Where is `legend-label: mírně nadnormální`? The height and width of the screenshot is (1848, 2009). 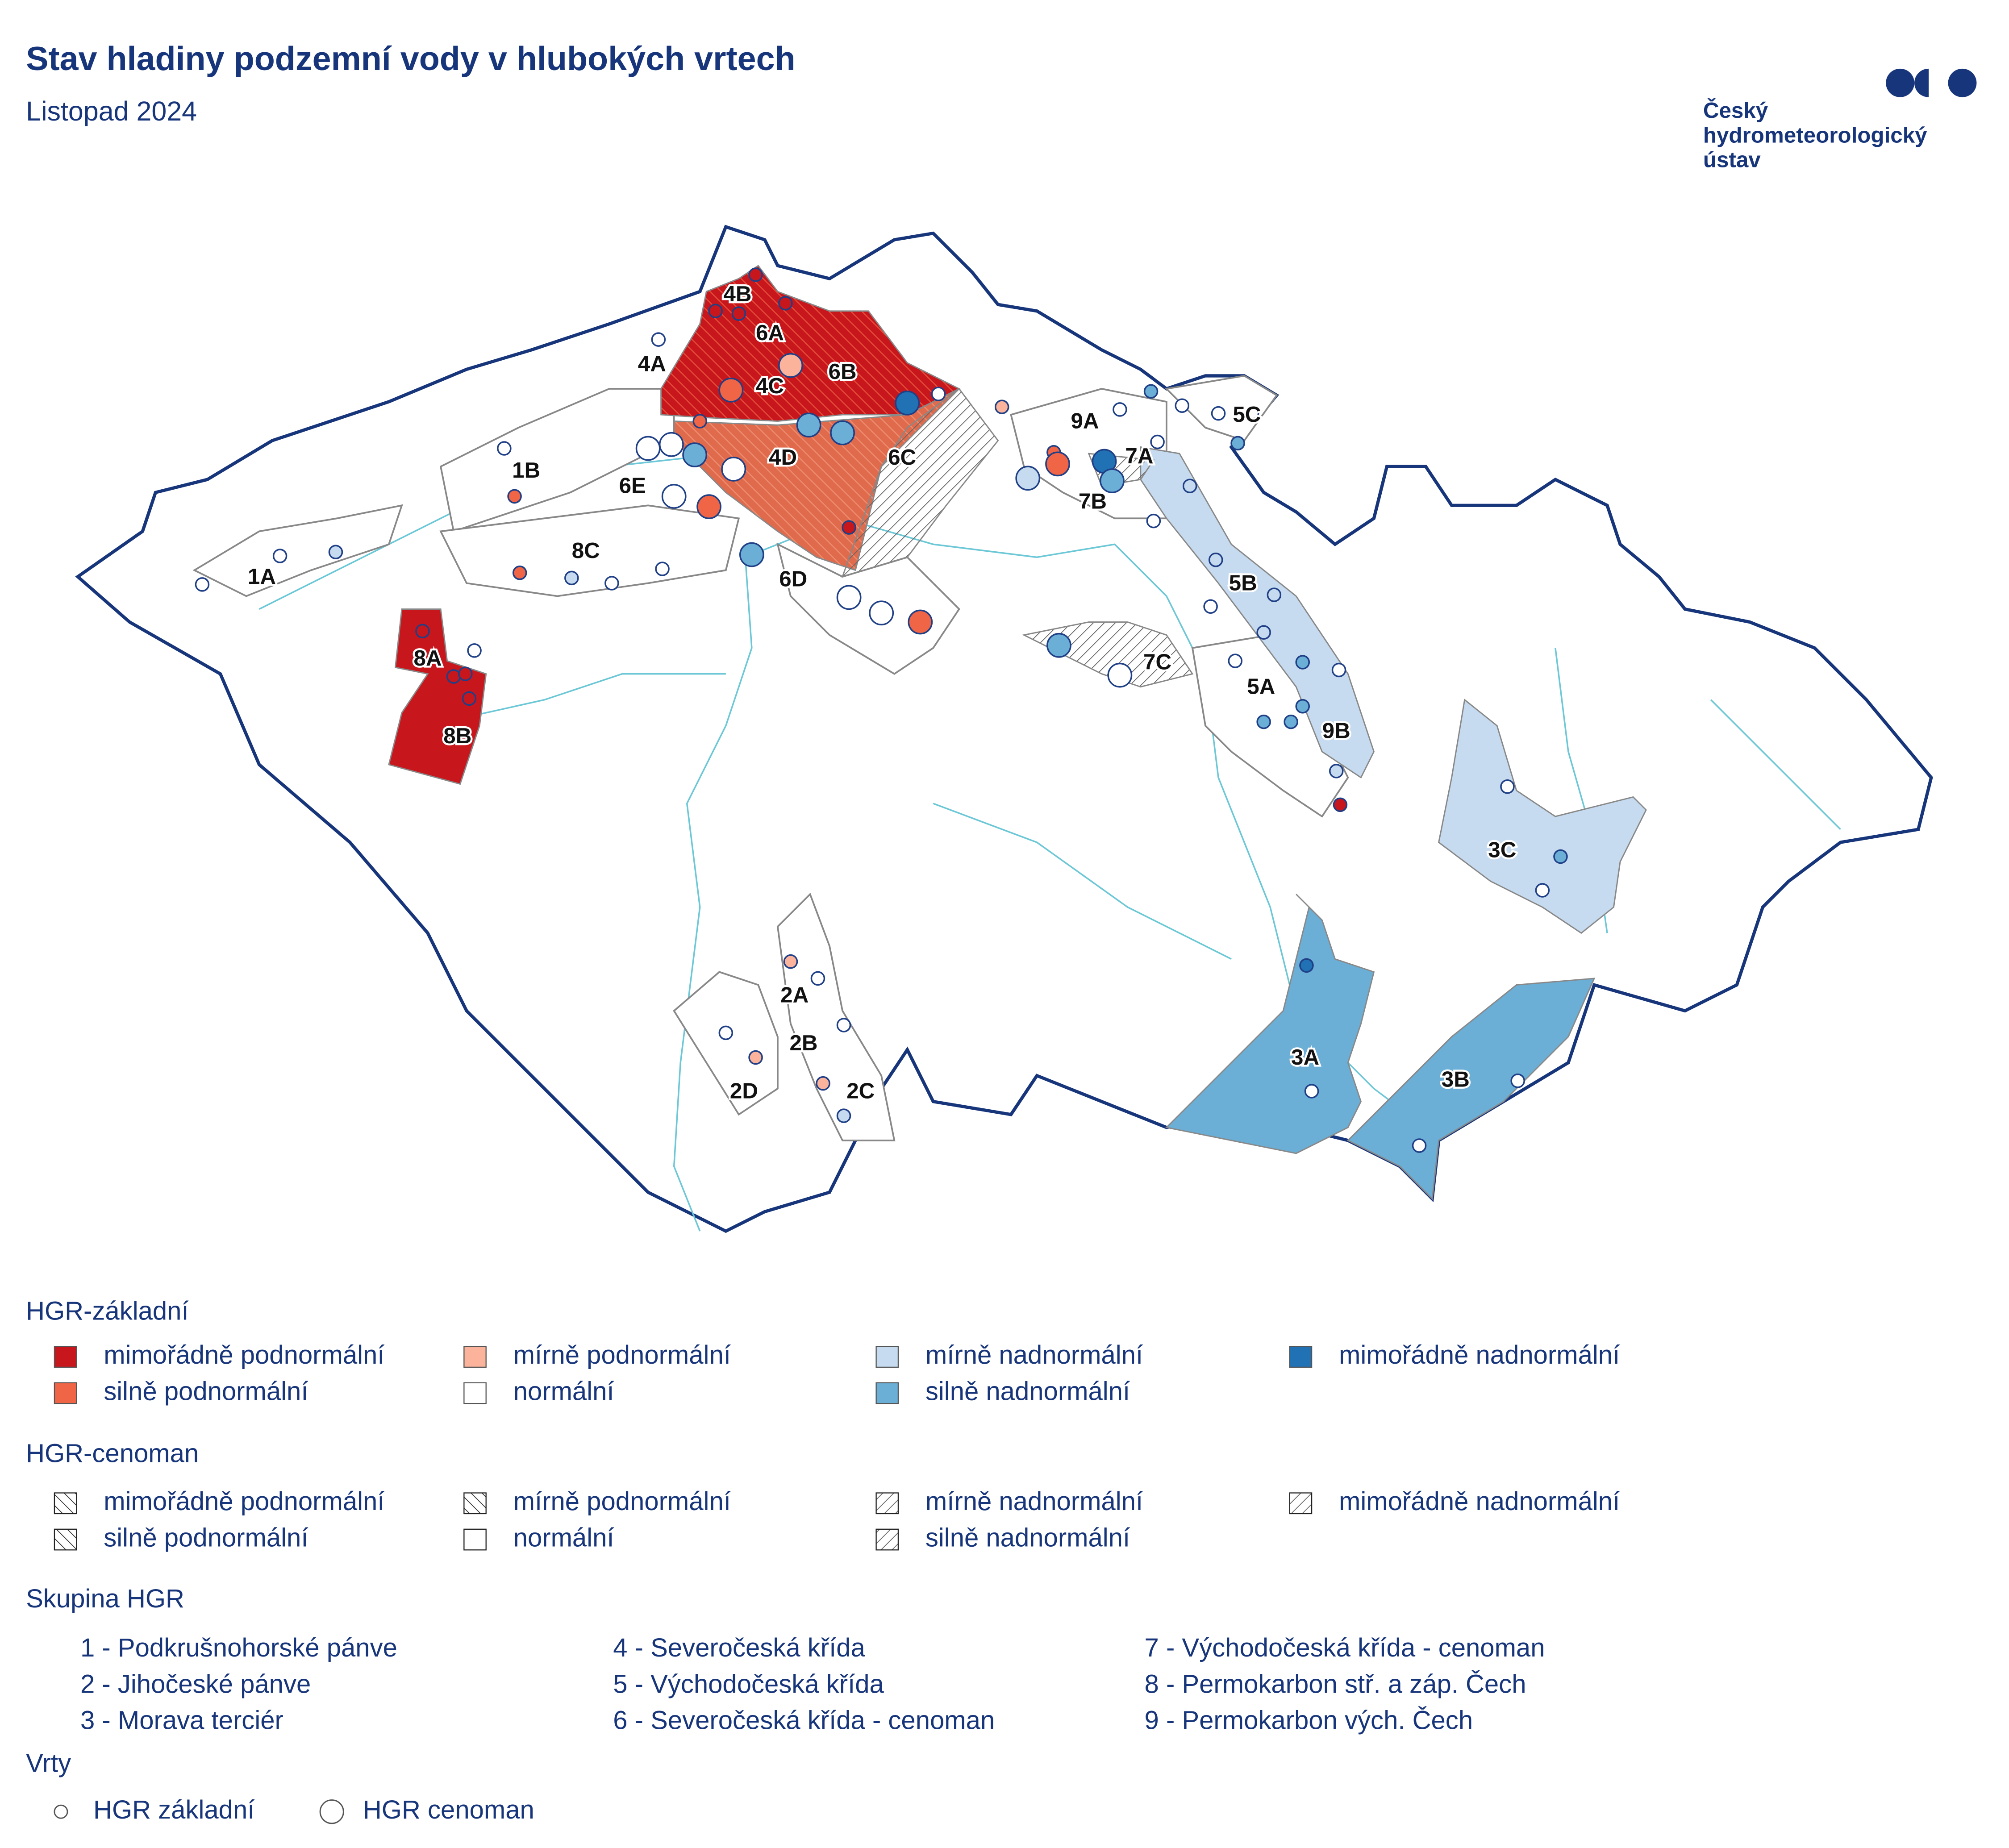
legend-label: mírně nadnormální is located at coordinates (1034, 1354).